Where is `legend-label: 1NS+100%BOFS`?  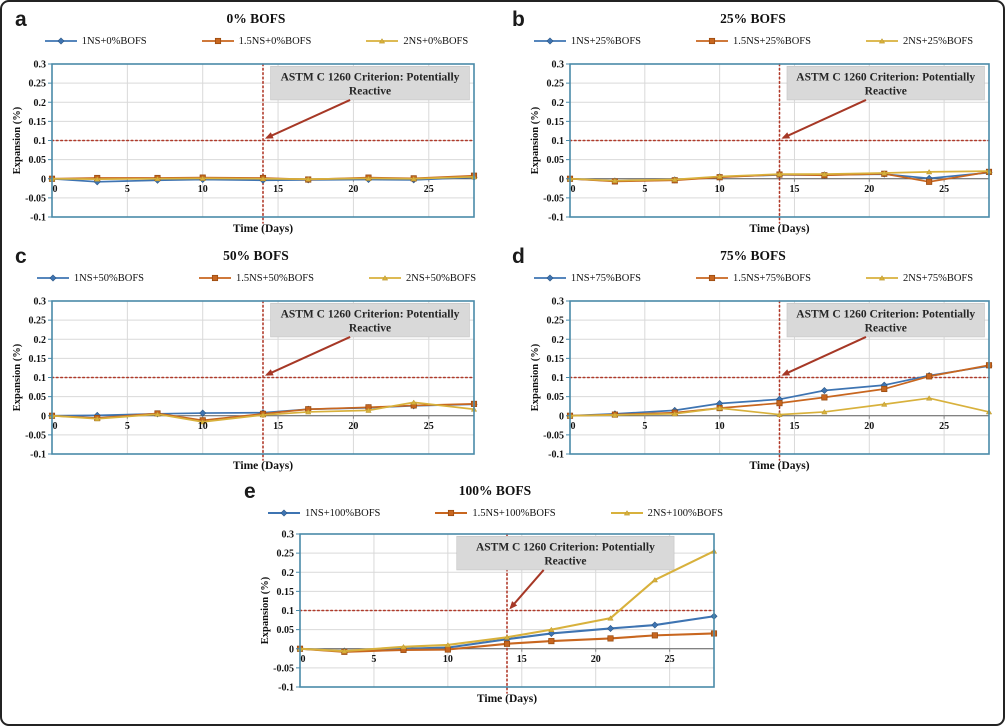 legend-label: 1NS+100%BOFS is located at coordinates (343, 513).